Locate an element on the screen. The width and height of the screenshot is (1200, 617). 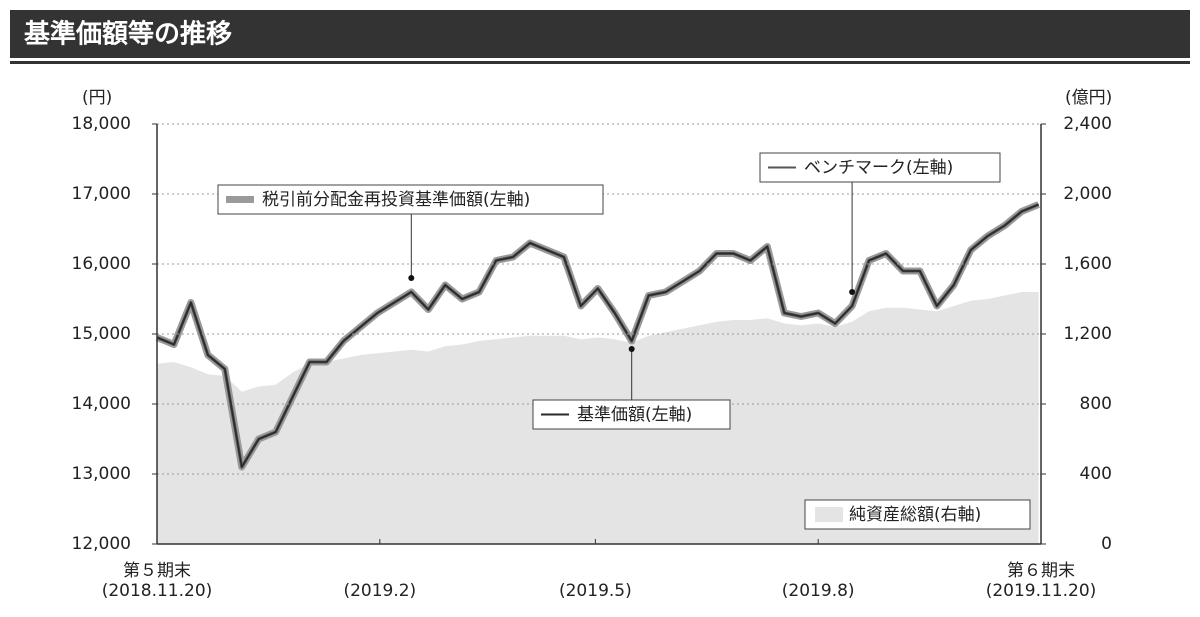
y-tick-label: 14,000 is located at coordinates (101, 404).